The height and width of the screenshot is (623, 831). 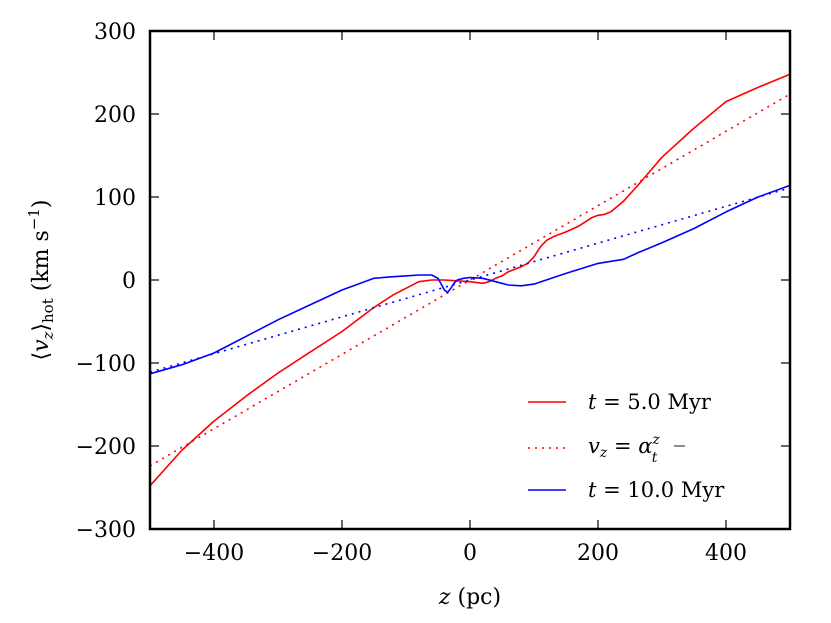 I want to click on y-tick-label: −100, so click(x=106, y=364).